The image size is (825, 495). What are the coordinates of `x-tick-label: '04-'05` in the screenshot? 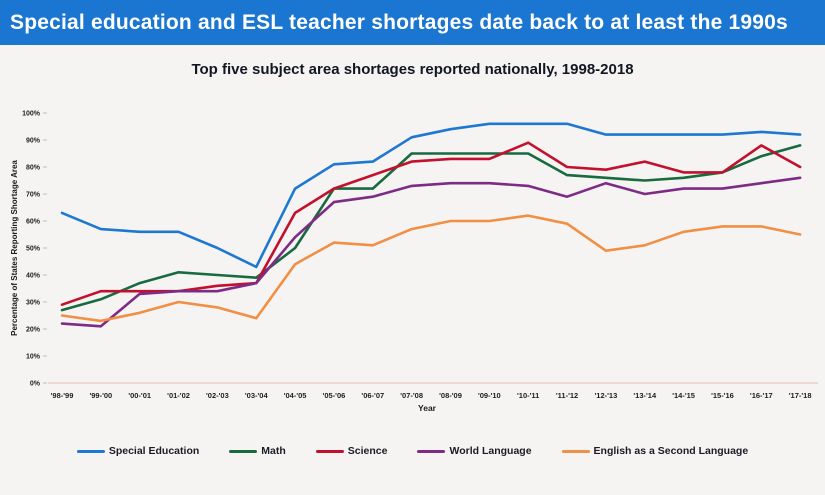 It's located at (295, 395).